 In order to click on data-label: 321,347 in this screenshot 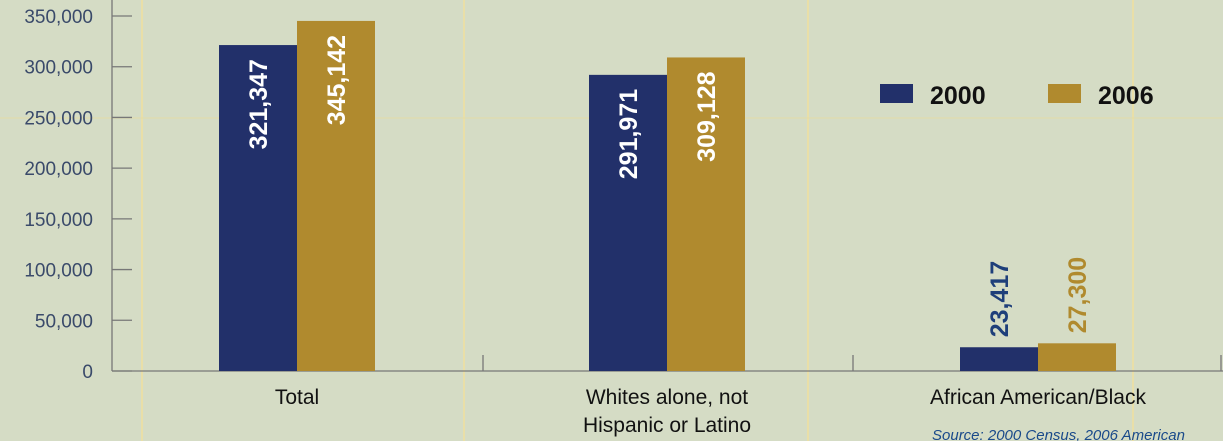, I will do `click(259, 104)`.